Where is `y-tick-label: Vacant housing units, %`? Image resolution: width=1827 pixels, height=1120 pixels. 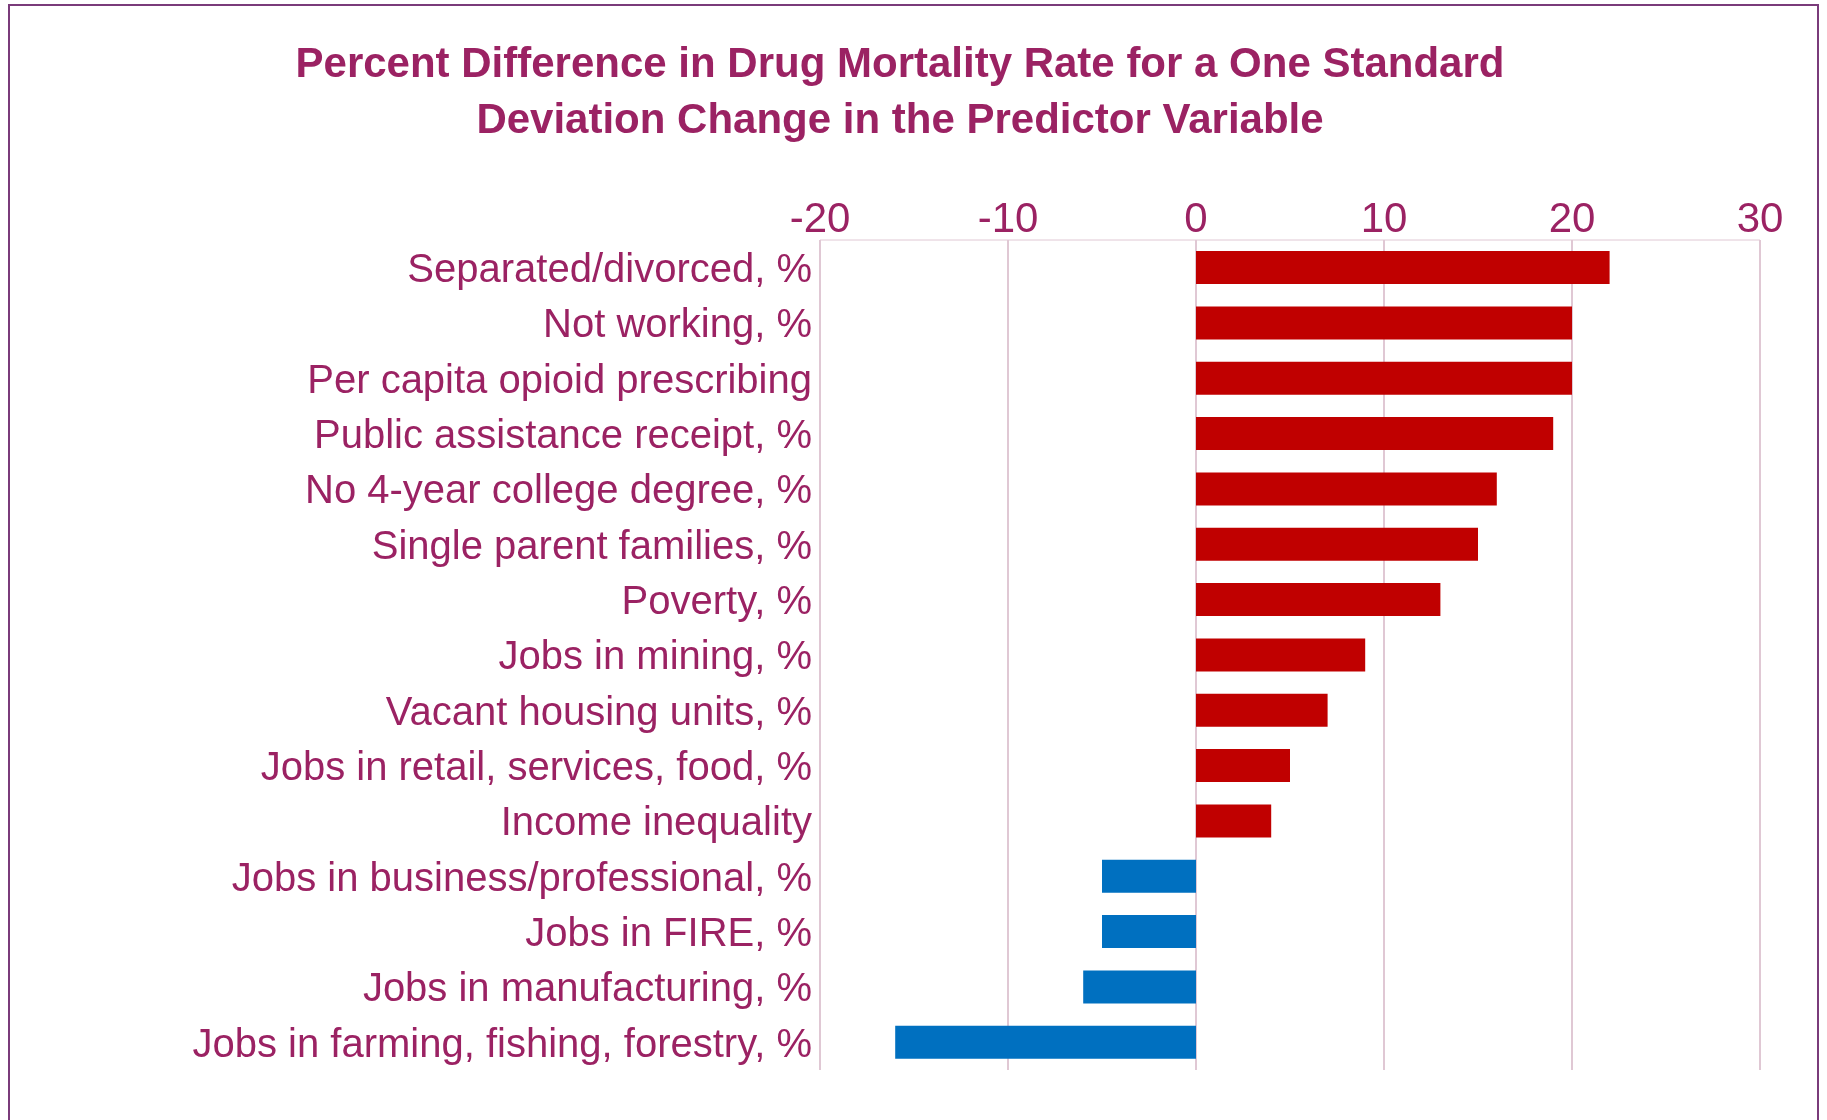
y-tick-label: Vacant housing units, % is located at coordinates (598, 710).